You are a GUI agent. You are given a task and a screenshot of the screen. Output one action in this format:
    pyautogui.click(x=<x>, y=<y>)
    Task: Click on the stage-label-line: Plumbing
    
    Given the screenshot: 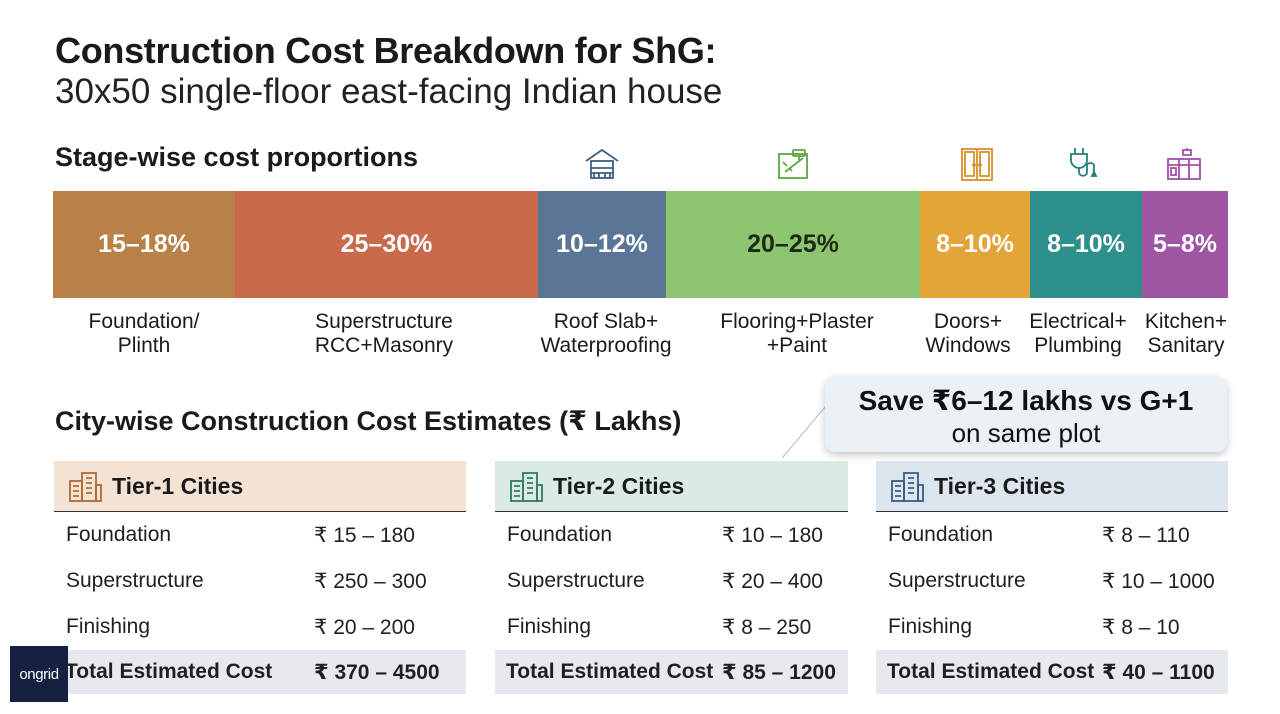 What is the action you would take?
    pyautogui.click(x=1078, y=345)
    